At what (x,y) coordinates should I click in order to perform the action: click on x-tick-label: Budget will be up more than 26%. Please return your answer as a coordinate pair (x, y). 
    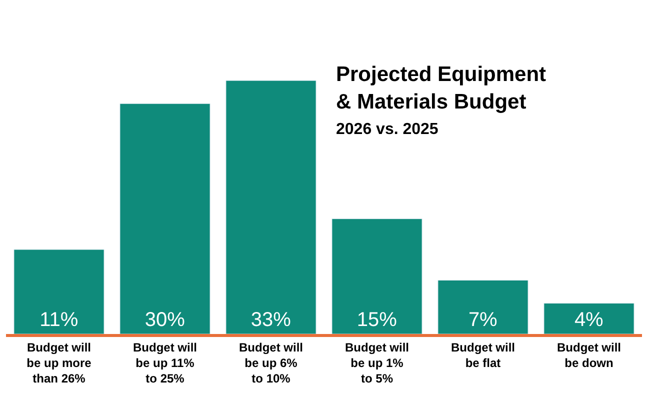
    Looking at the image, I should click on (59, 363).